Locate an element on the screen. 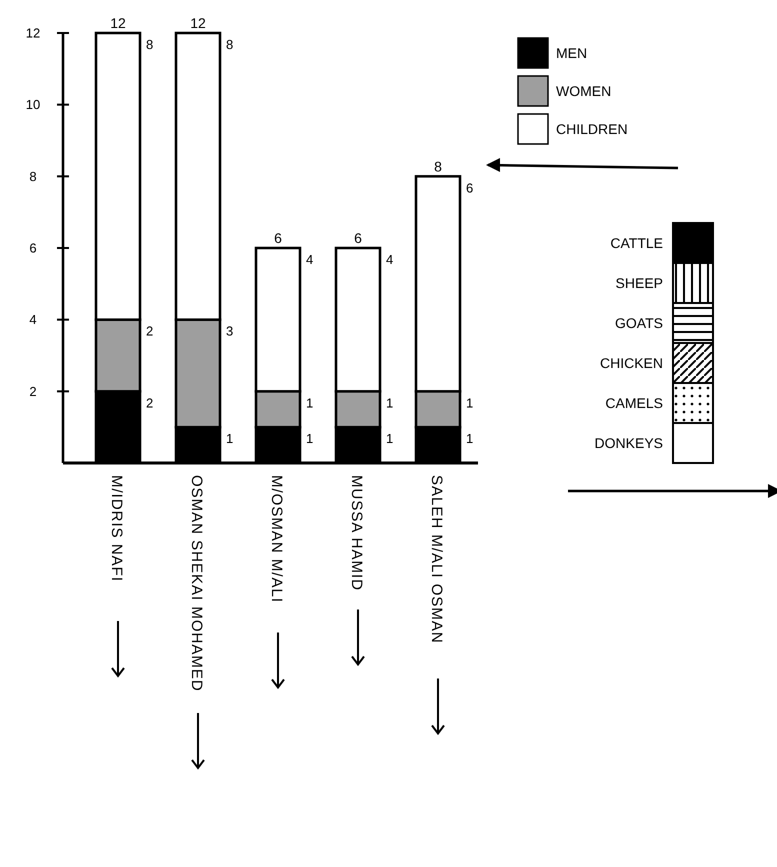  text: CHICKEN is located at coordinates (631, 363).